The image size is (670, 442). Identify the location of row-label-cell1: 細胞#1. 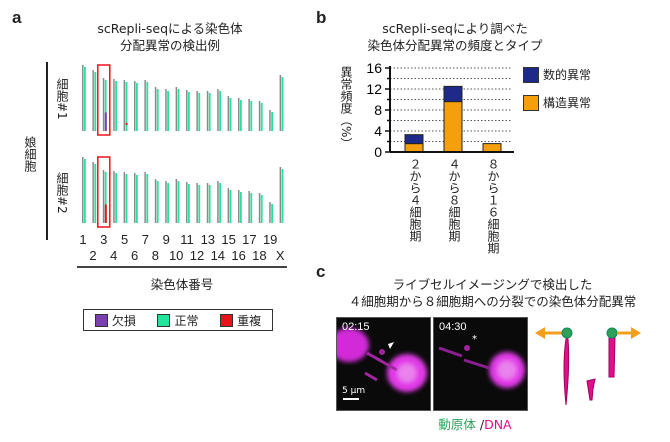
(62, 99).